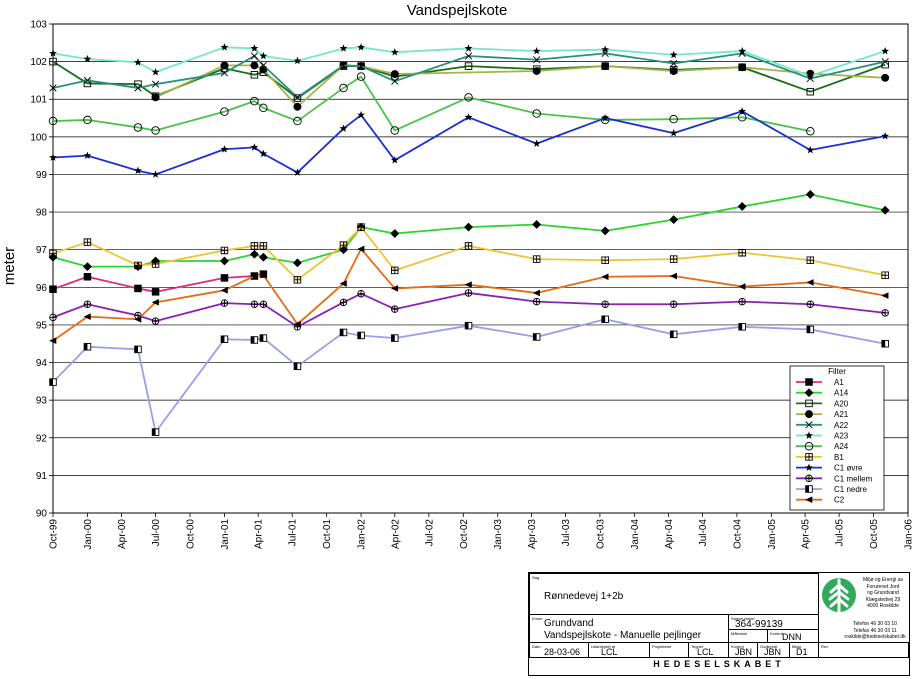 The height and width of the screenshot is (679, 914). What do you see at coordinates (41, 270) in the screenshot?
I see `y-axis: 90 91 92 93 94 95 96 97 98 99 100 101 102 103` at bounding box center [41, 270].